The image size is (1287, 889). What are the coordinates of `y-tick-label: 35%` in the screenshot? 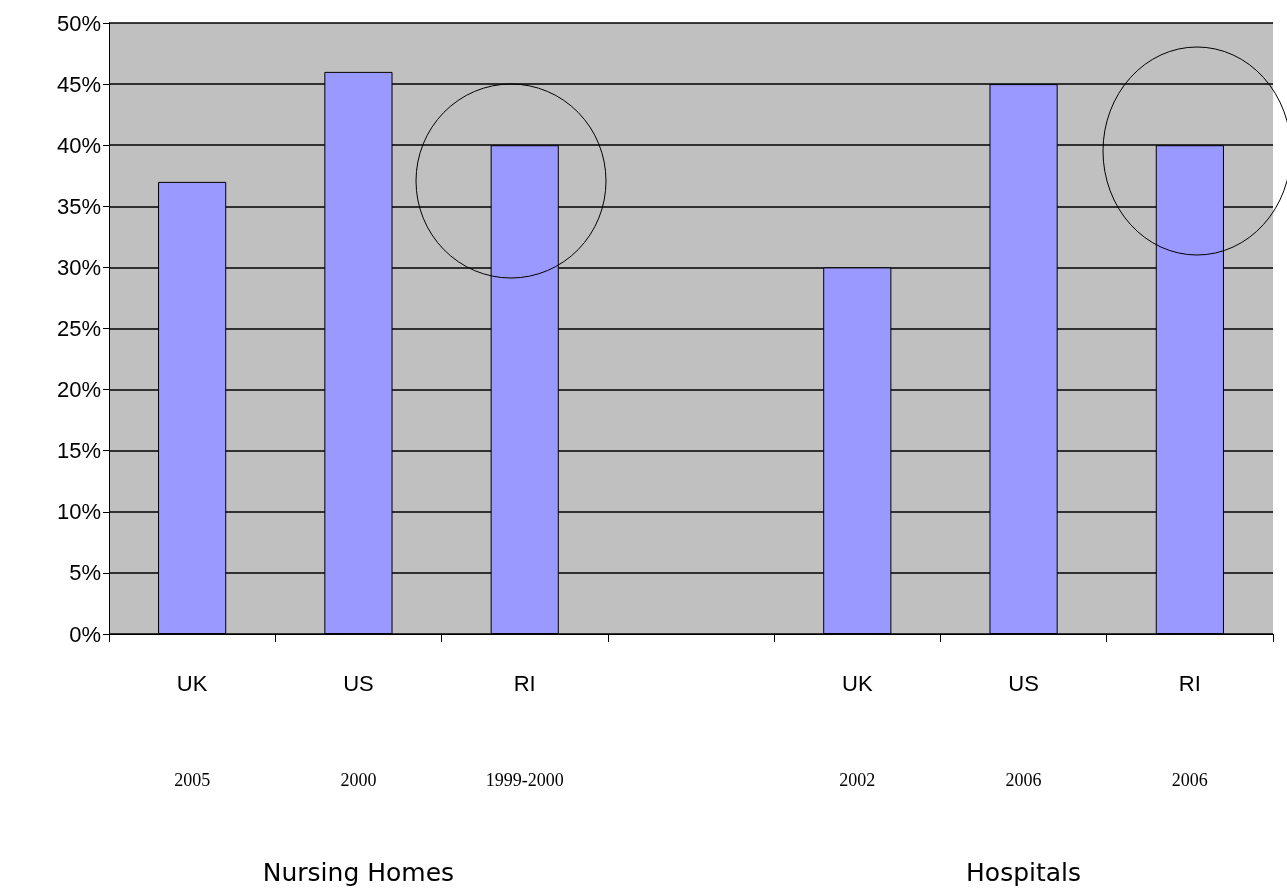 It's located at (78, 206).